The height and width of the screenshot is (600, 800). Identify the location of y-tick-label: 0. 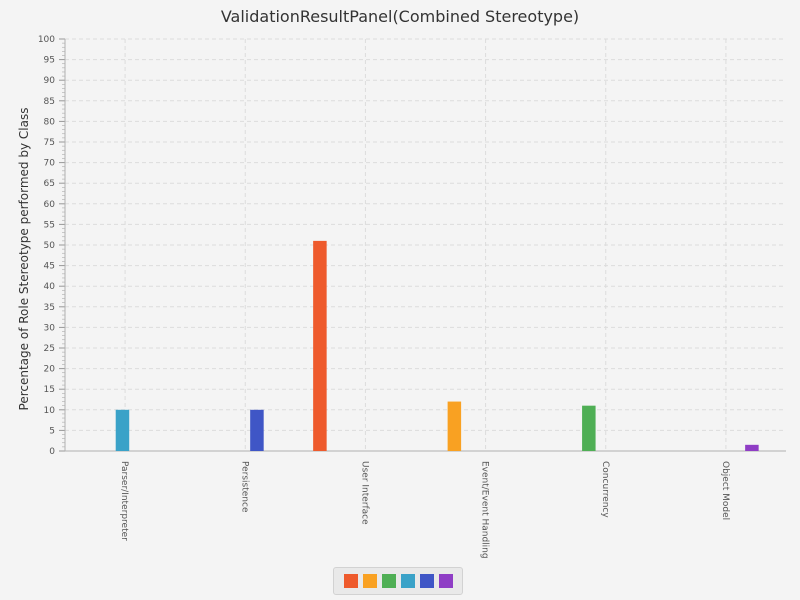
(52, 452).